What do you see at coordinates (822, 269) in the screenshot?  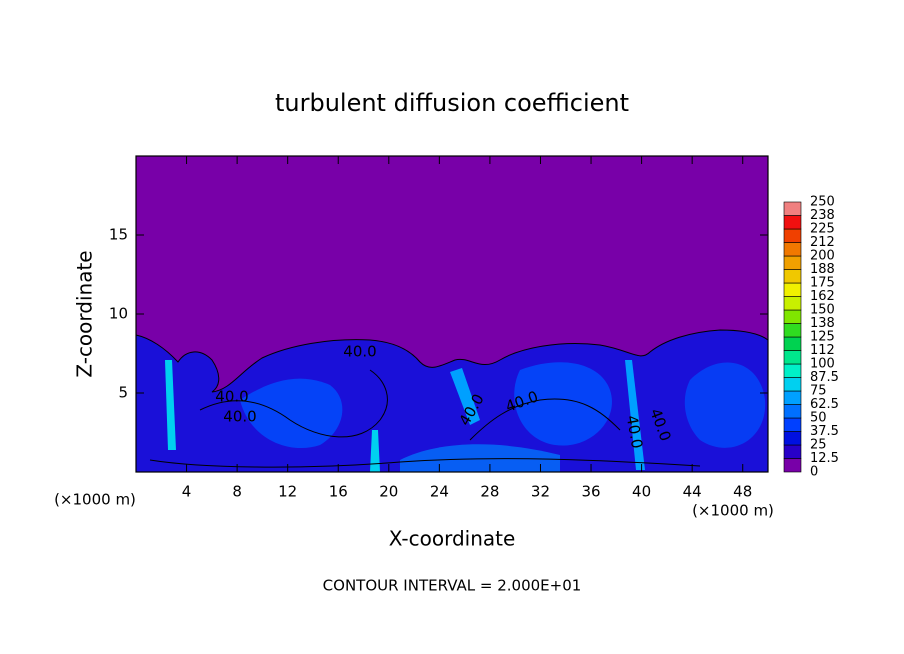 I see `colorbar-label: 188` at bounding box center [822, 269].